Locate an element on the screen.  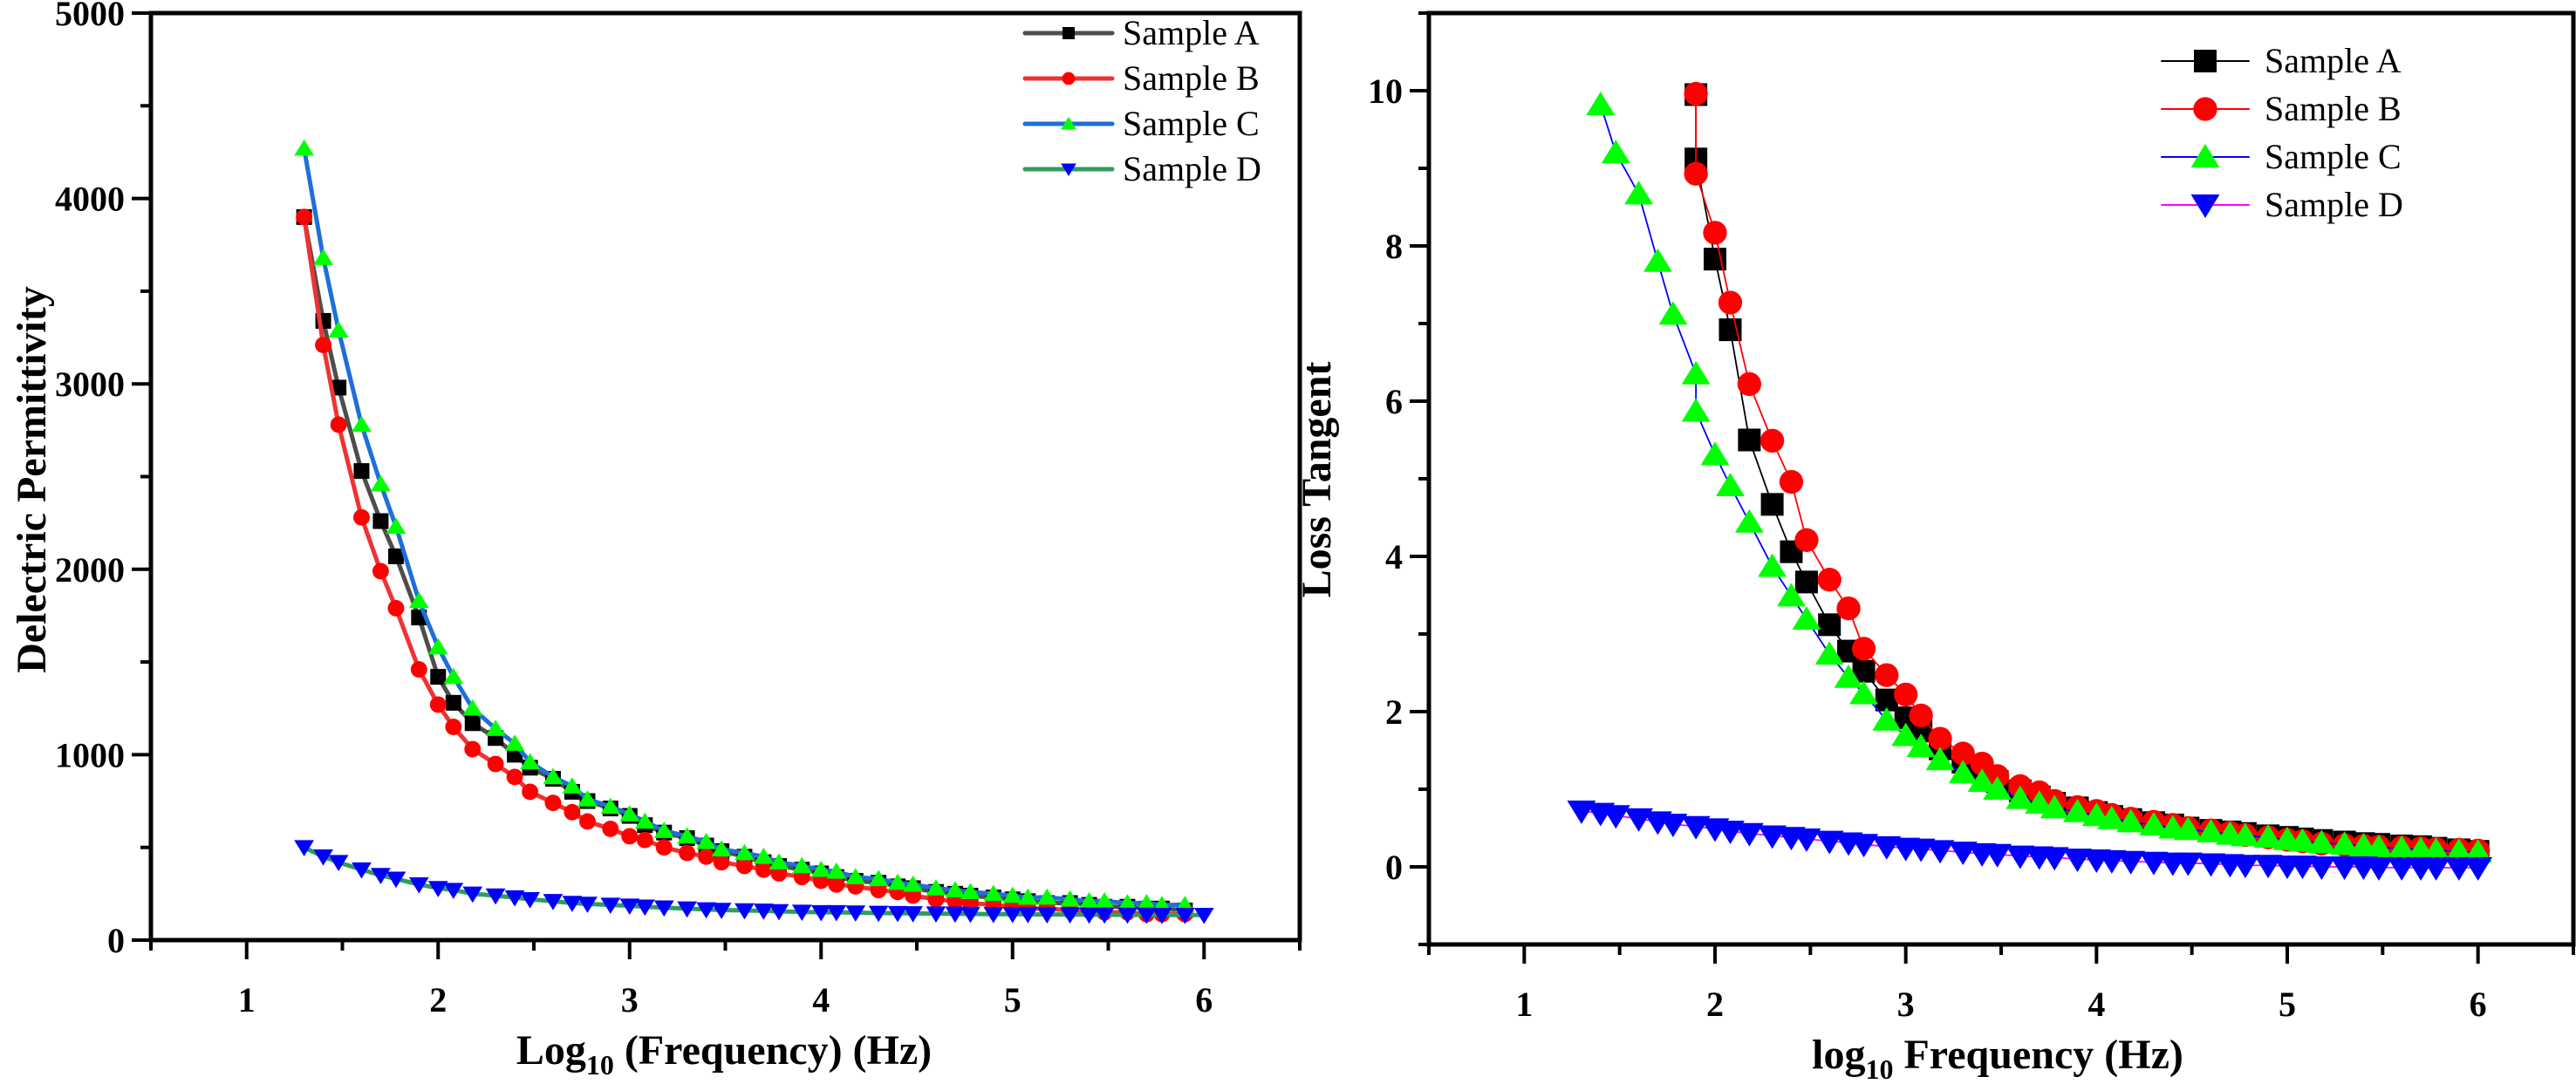
y-tick-label: 4000 is located at coordinates (90, 199).